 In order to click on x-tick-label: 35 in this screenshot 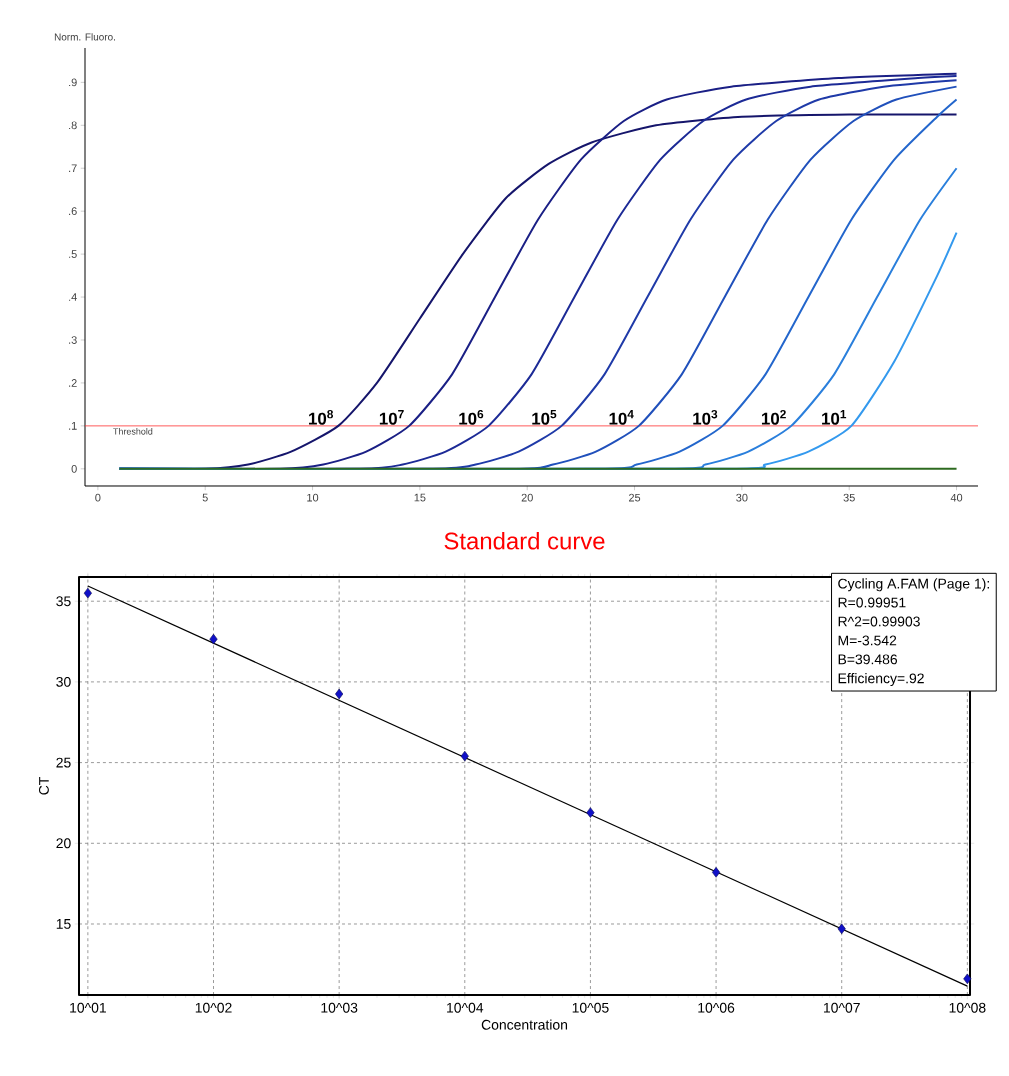, I will do `click(849, 497)`.